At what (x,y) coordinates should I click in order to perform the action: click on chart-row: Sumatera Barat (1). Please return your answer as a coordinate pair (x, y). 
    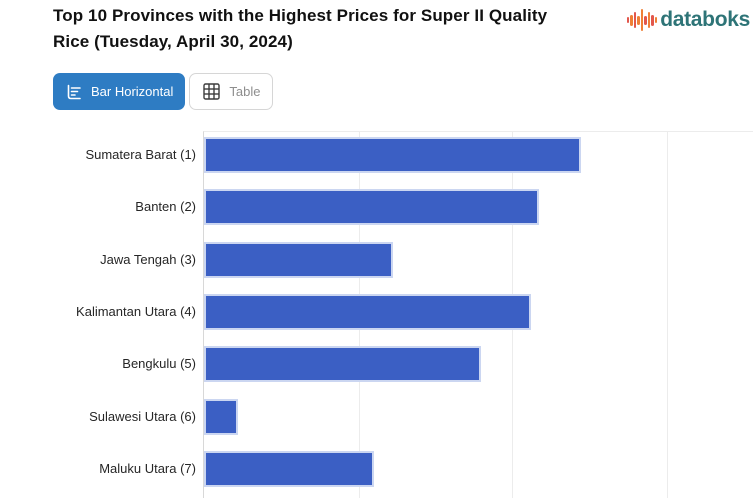
    Looking at the image, I should click on (376, 157).